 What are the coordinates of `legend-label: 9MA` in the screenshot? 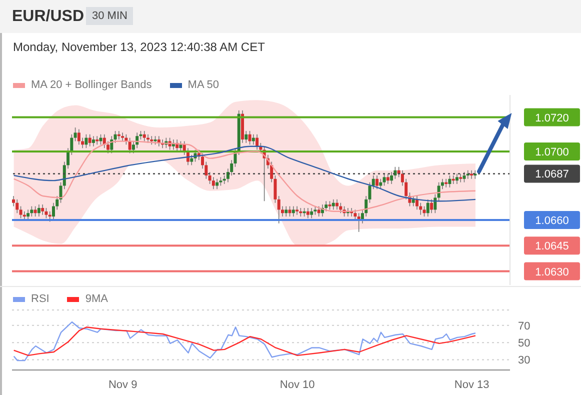 It's located at (96, 299).